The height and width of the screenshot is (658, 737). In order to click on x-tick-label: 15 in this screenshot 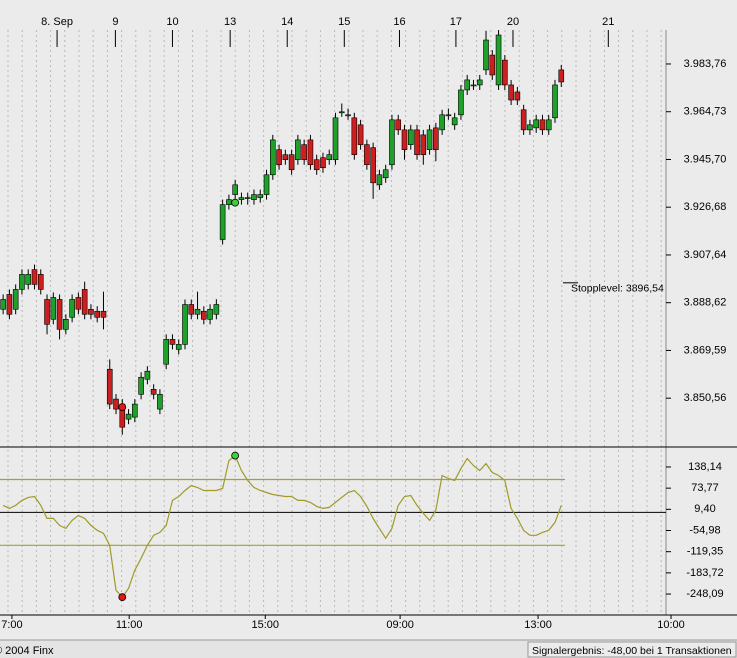, I will do `click(344, 22)`.